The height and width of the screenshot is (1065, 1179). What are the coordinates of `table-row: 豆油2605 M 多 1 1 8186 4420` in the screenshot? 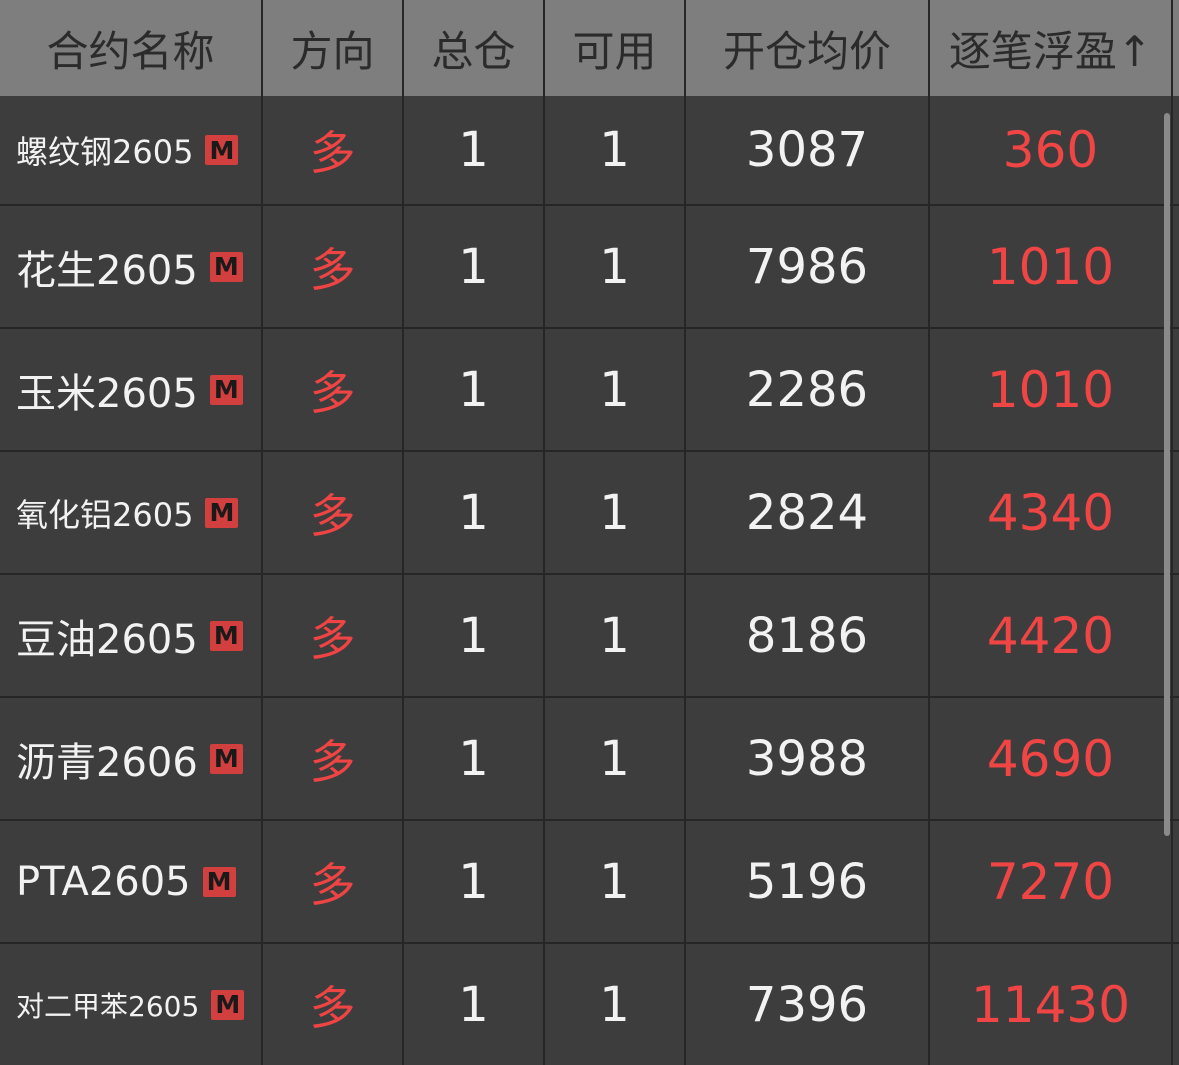 It's located at (589, 636).